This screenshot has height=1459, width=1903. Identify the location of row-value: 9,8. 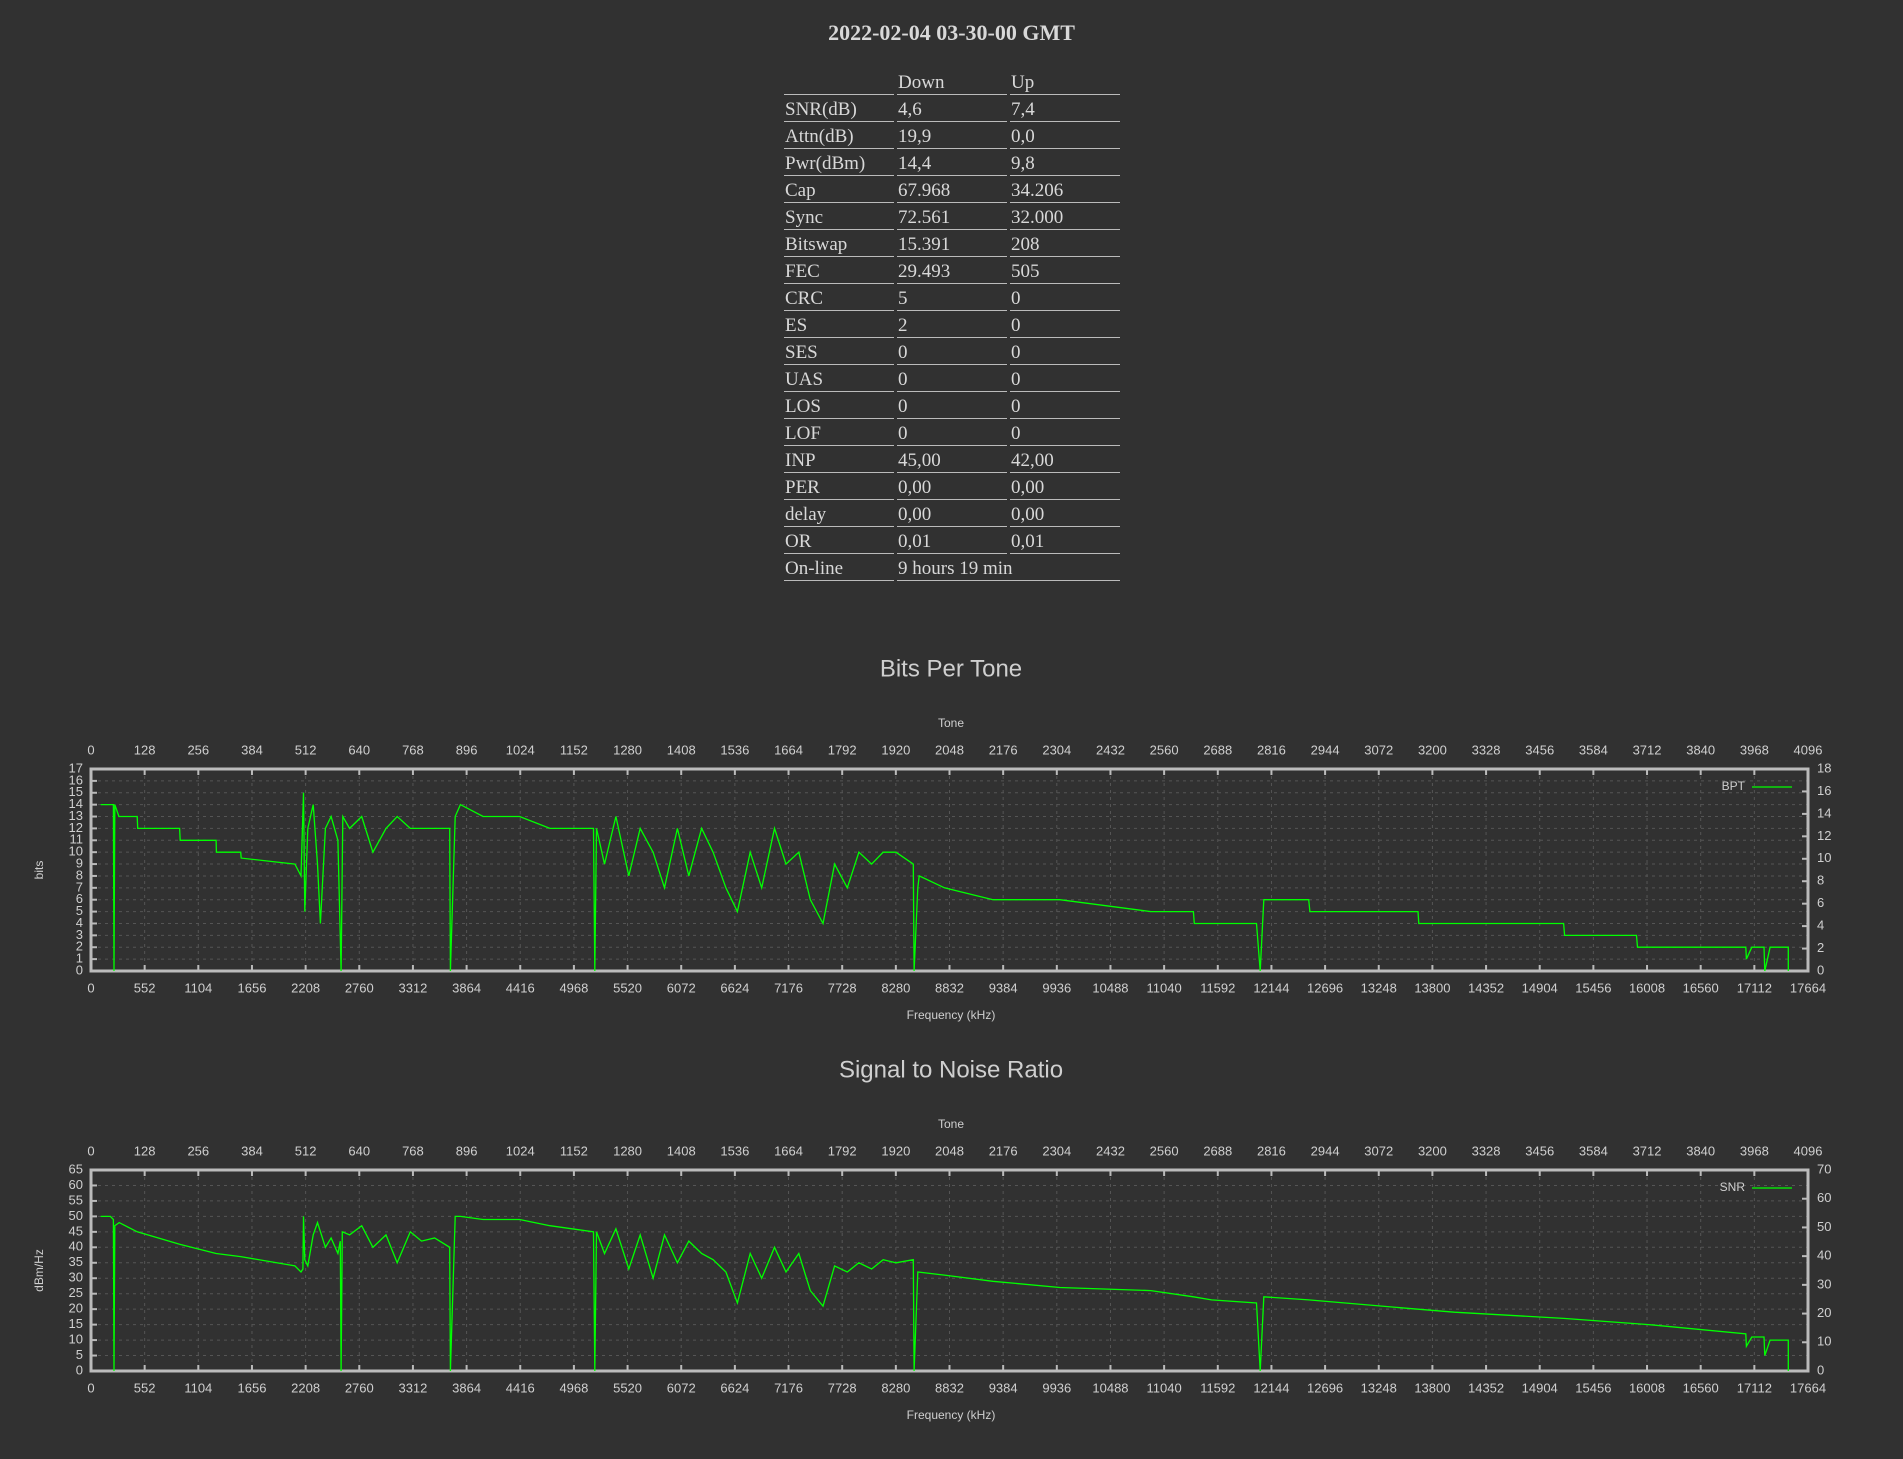
(1065, 162).